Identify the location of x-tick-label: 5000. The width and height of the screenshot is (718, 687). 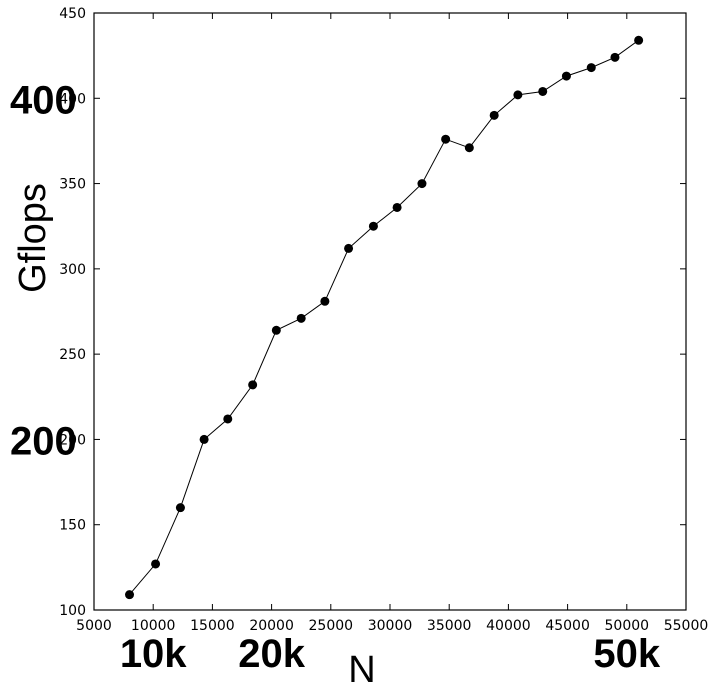
(94, 626).